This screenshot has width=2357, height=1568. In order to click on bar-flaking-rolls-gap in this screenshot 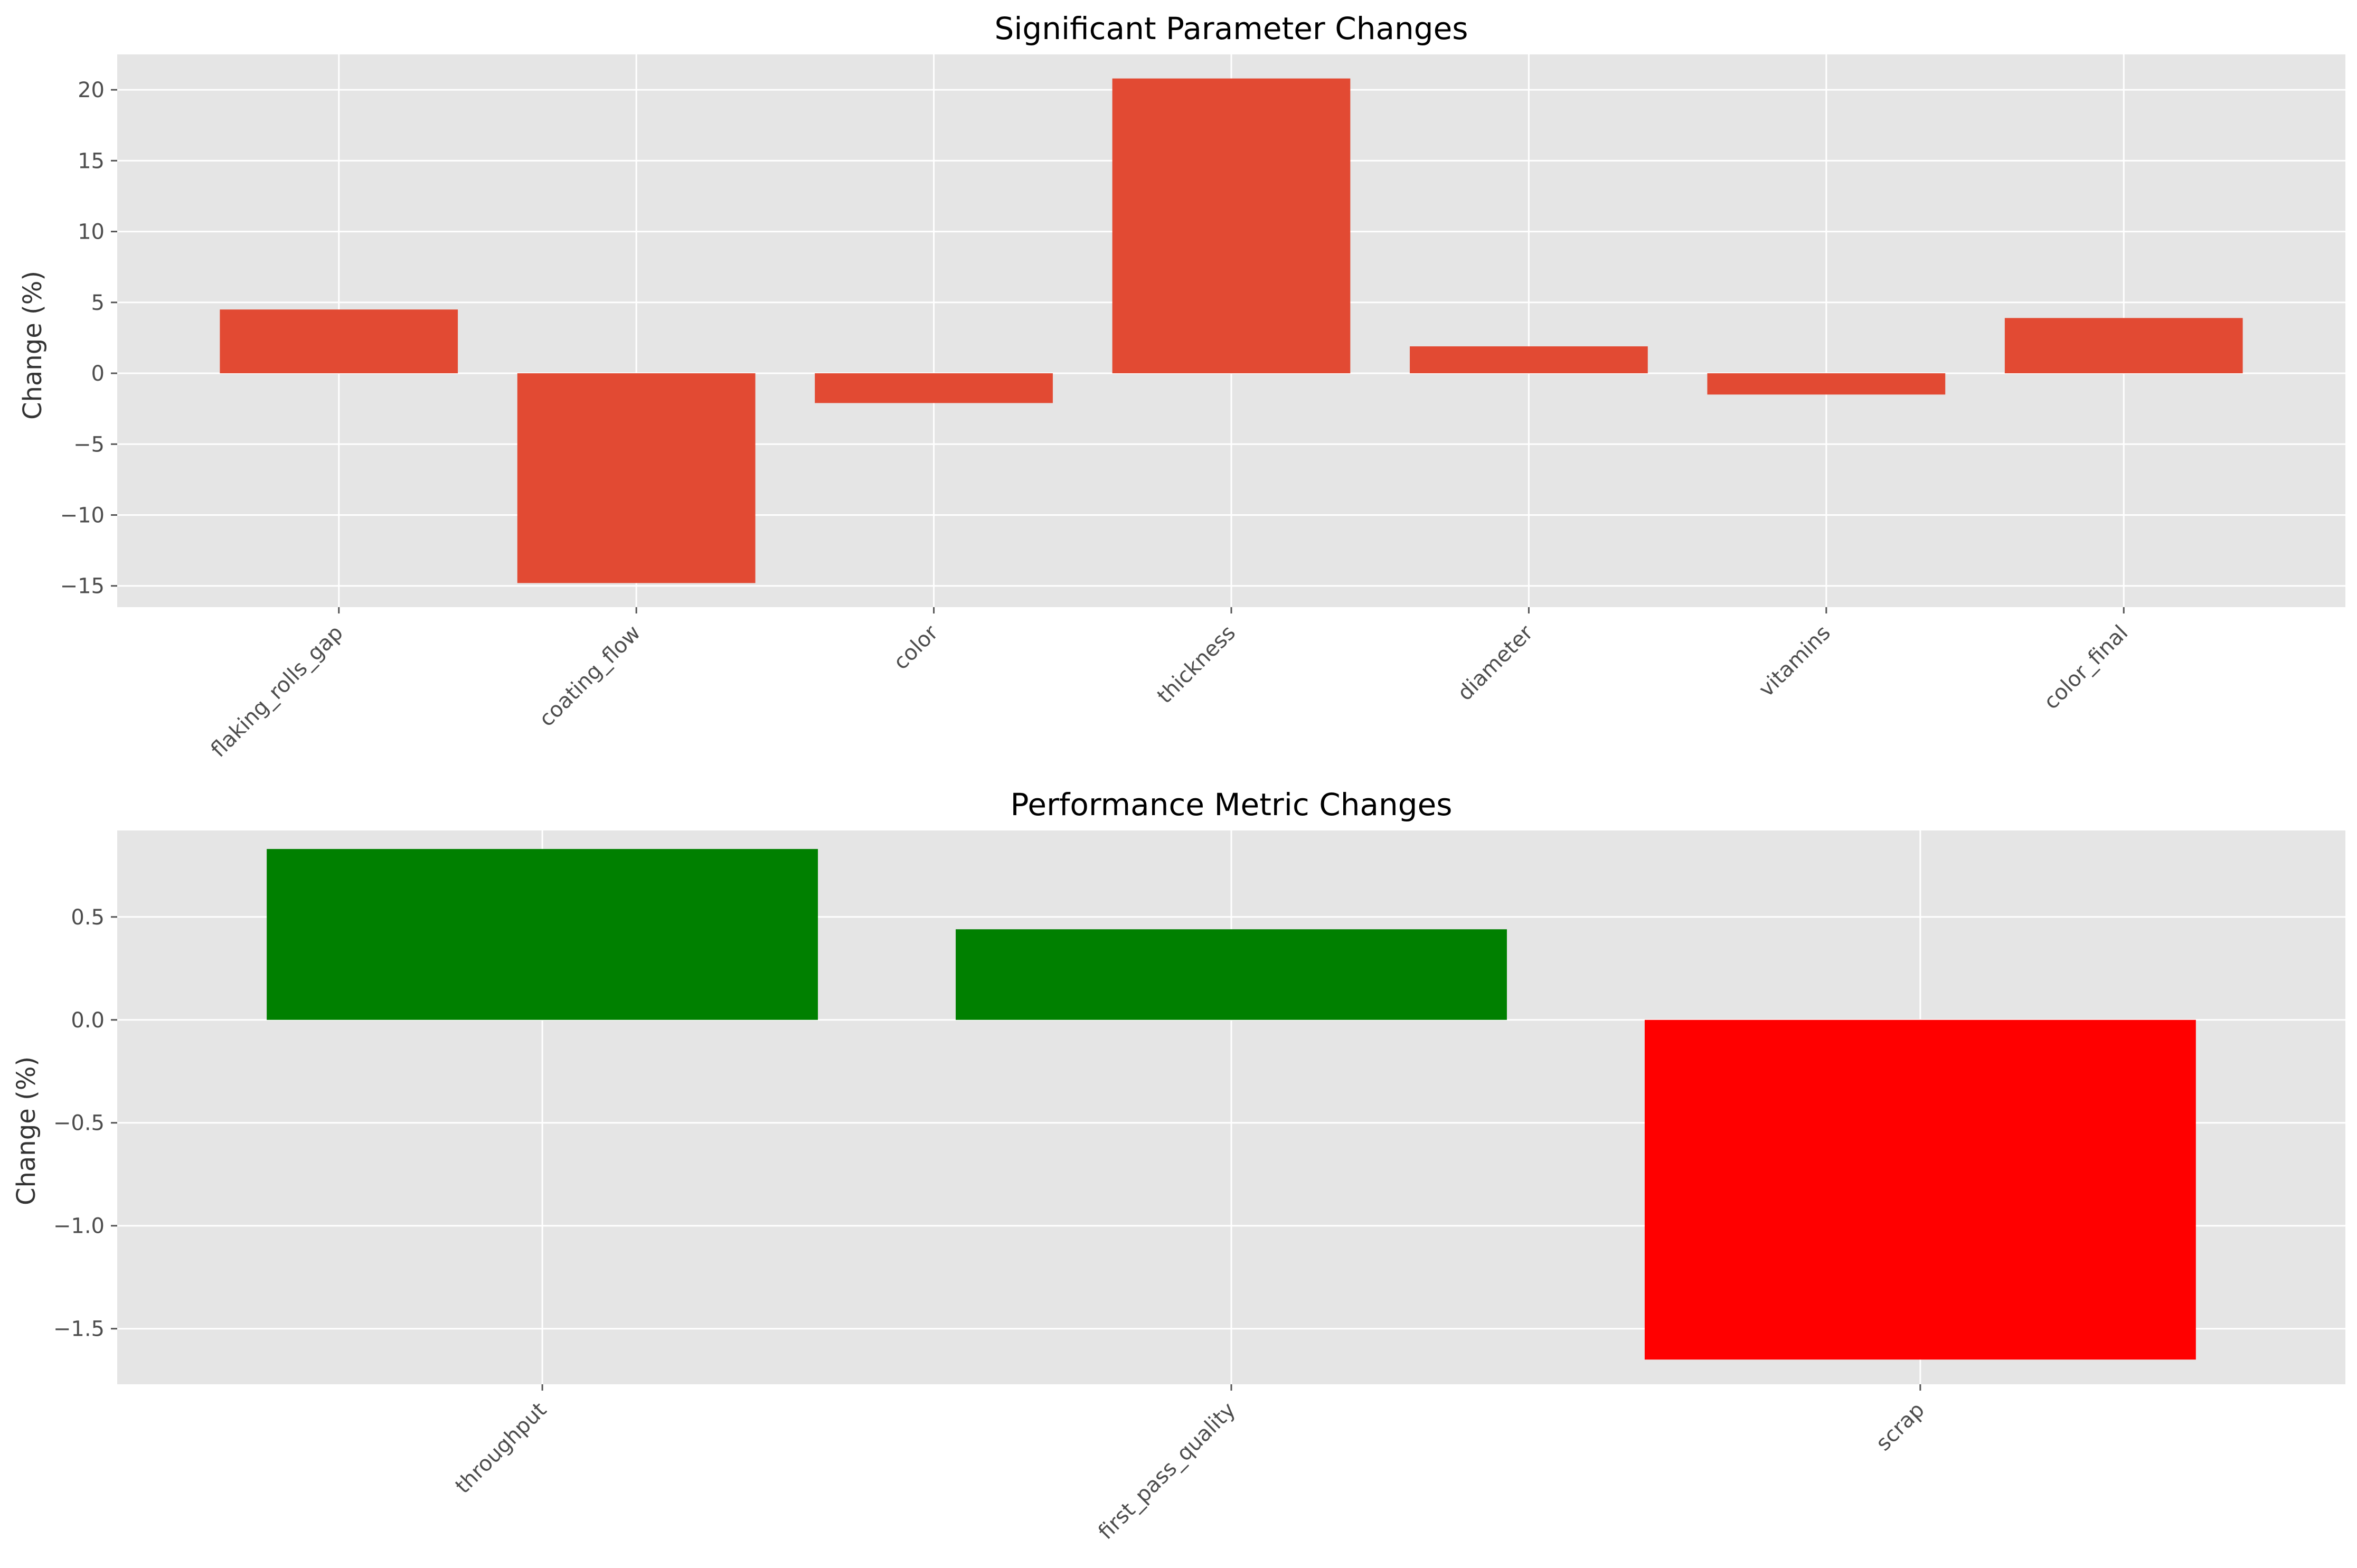, I will do `click(339, 341)`.